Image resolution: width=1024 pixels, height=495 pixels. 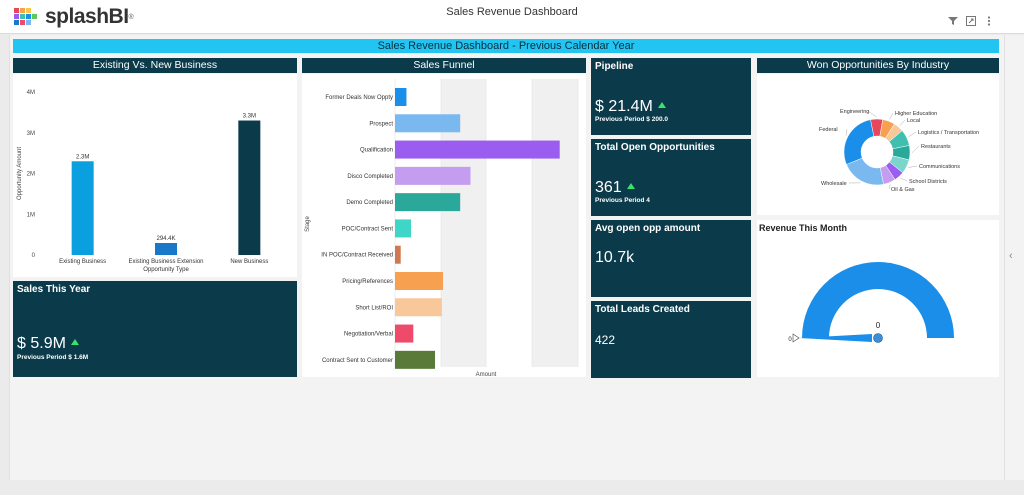 What do you see at coordinates (381, 124) in the screenshot?
I see `stage-label: Prospect` at bounding box center [381, 124].